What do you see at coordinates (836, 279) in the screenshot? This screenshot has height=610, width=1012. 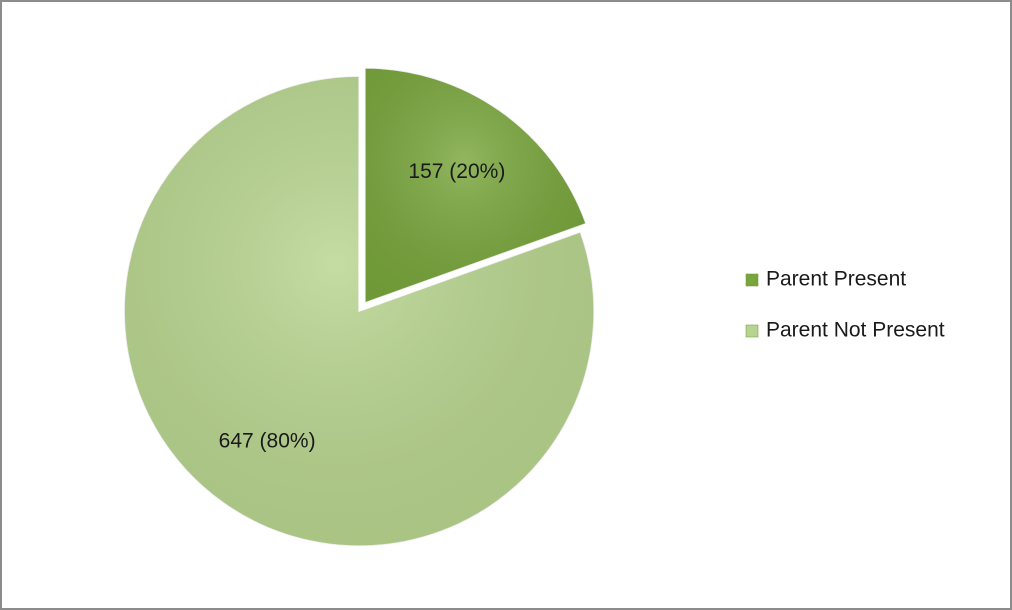 I see `legend-label: Parent Present` at bounding box center [836, 279].